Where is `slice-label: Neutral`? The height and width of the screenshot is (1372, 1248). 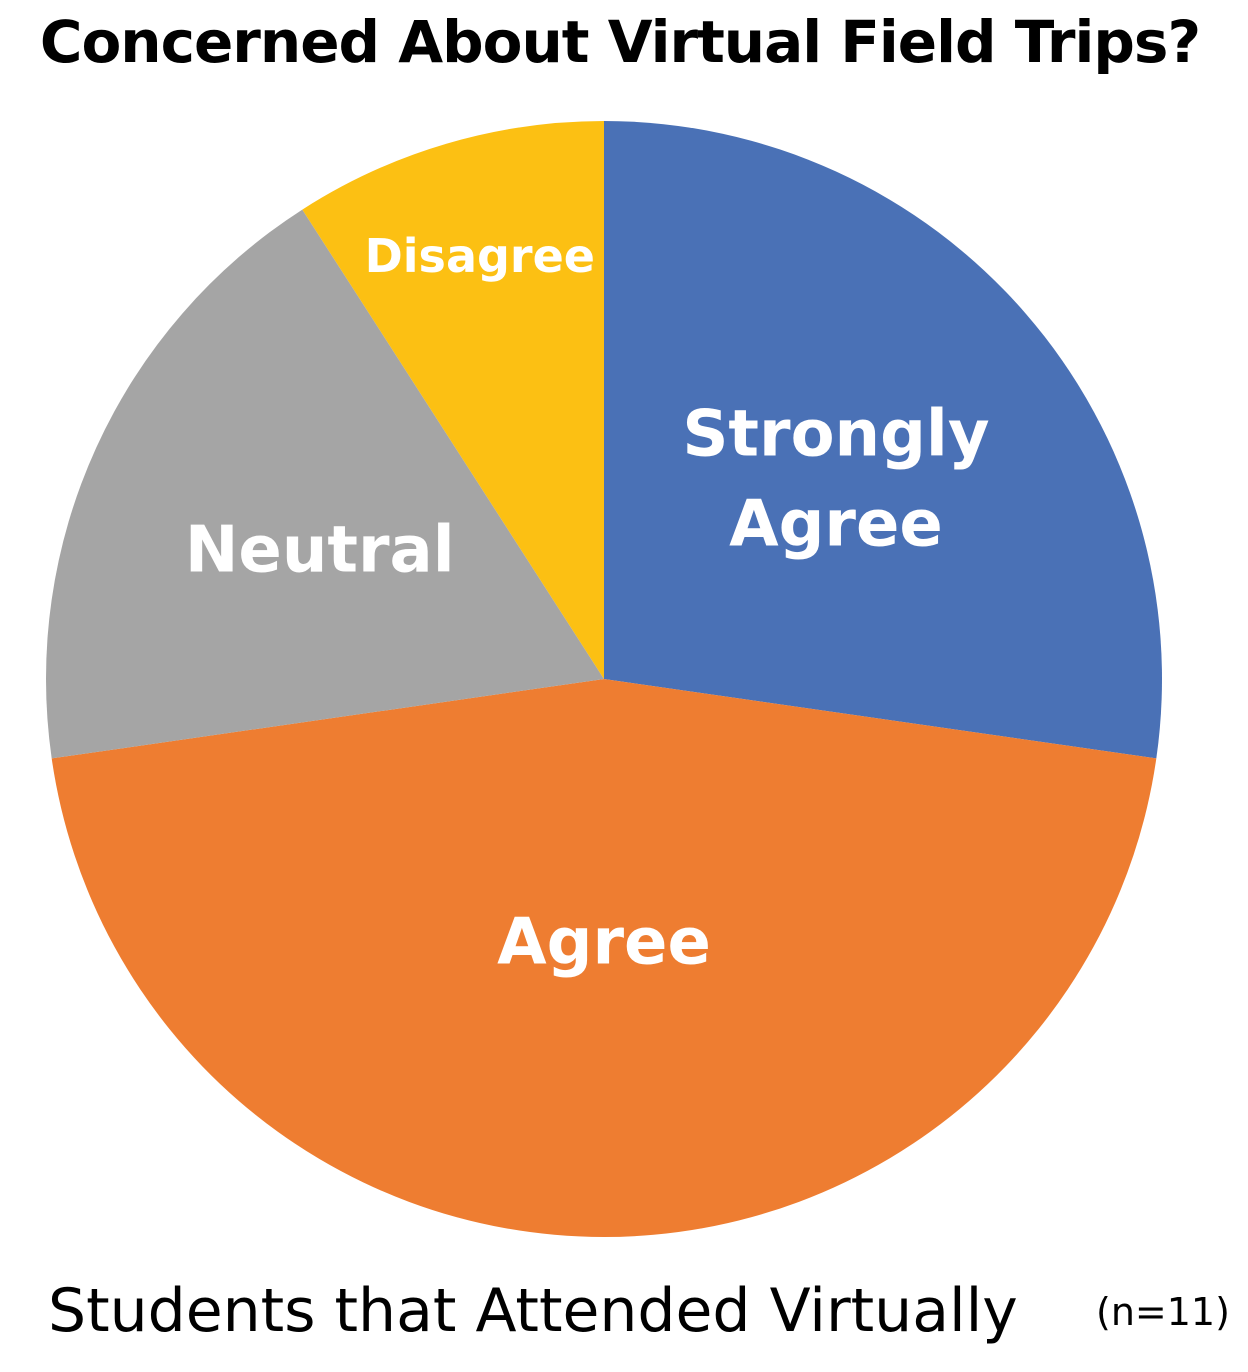
slice-label: Neutral is located at coordinates (320, 551).